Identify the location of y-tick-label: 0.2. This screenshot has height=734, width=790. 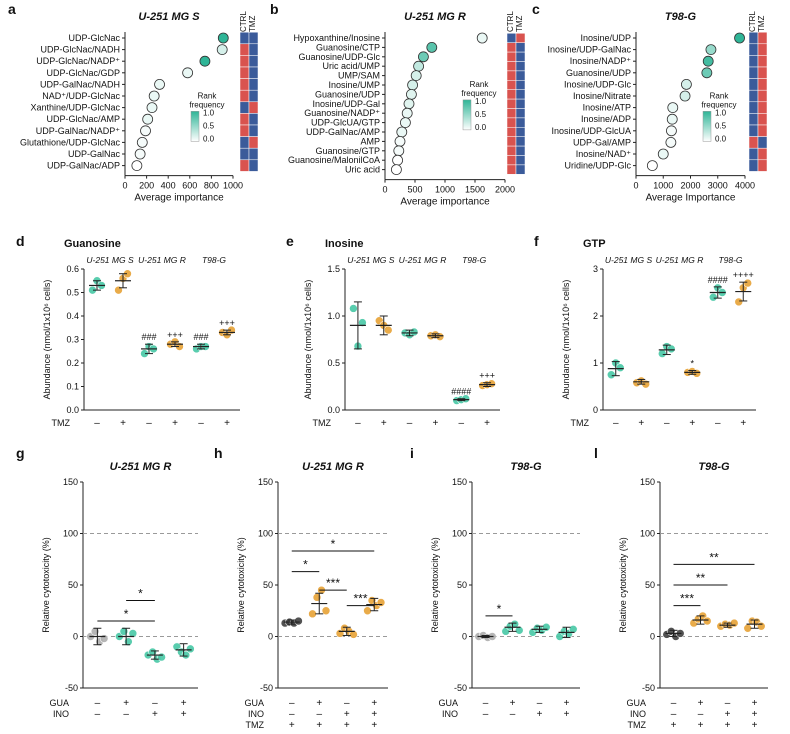
(72, 363).